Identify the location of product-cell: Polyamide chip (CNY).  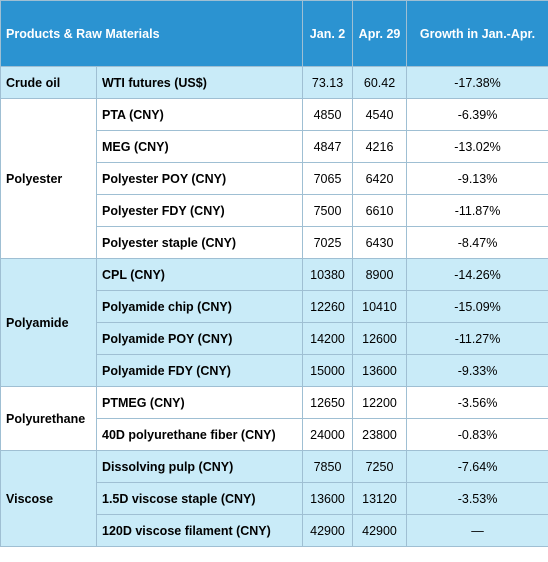
(199, 306).